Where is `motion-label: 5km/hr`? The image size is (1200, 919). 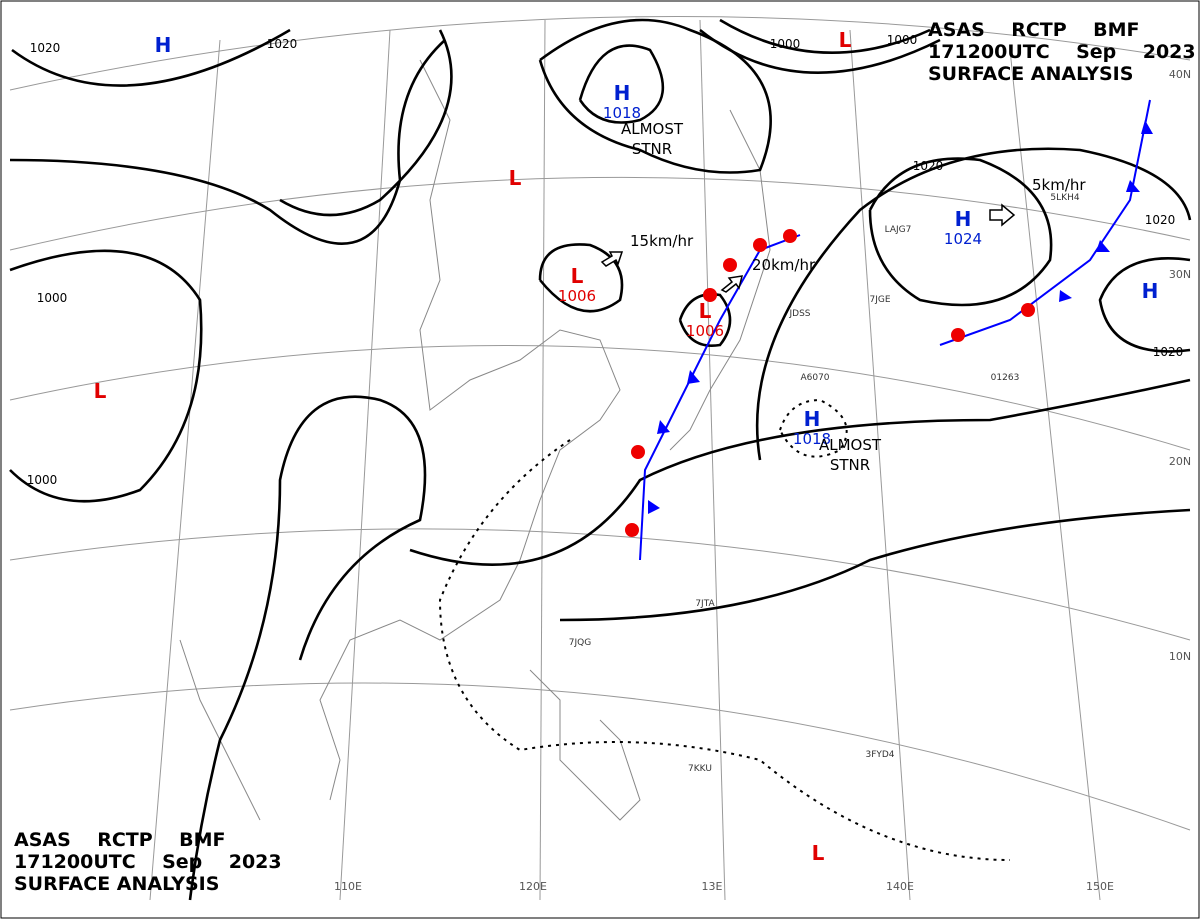
motion-label: 5km/hr is located at coordinates (1059, 185).